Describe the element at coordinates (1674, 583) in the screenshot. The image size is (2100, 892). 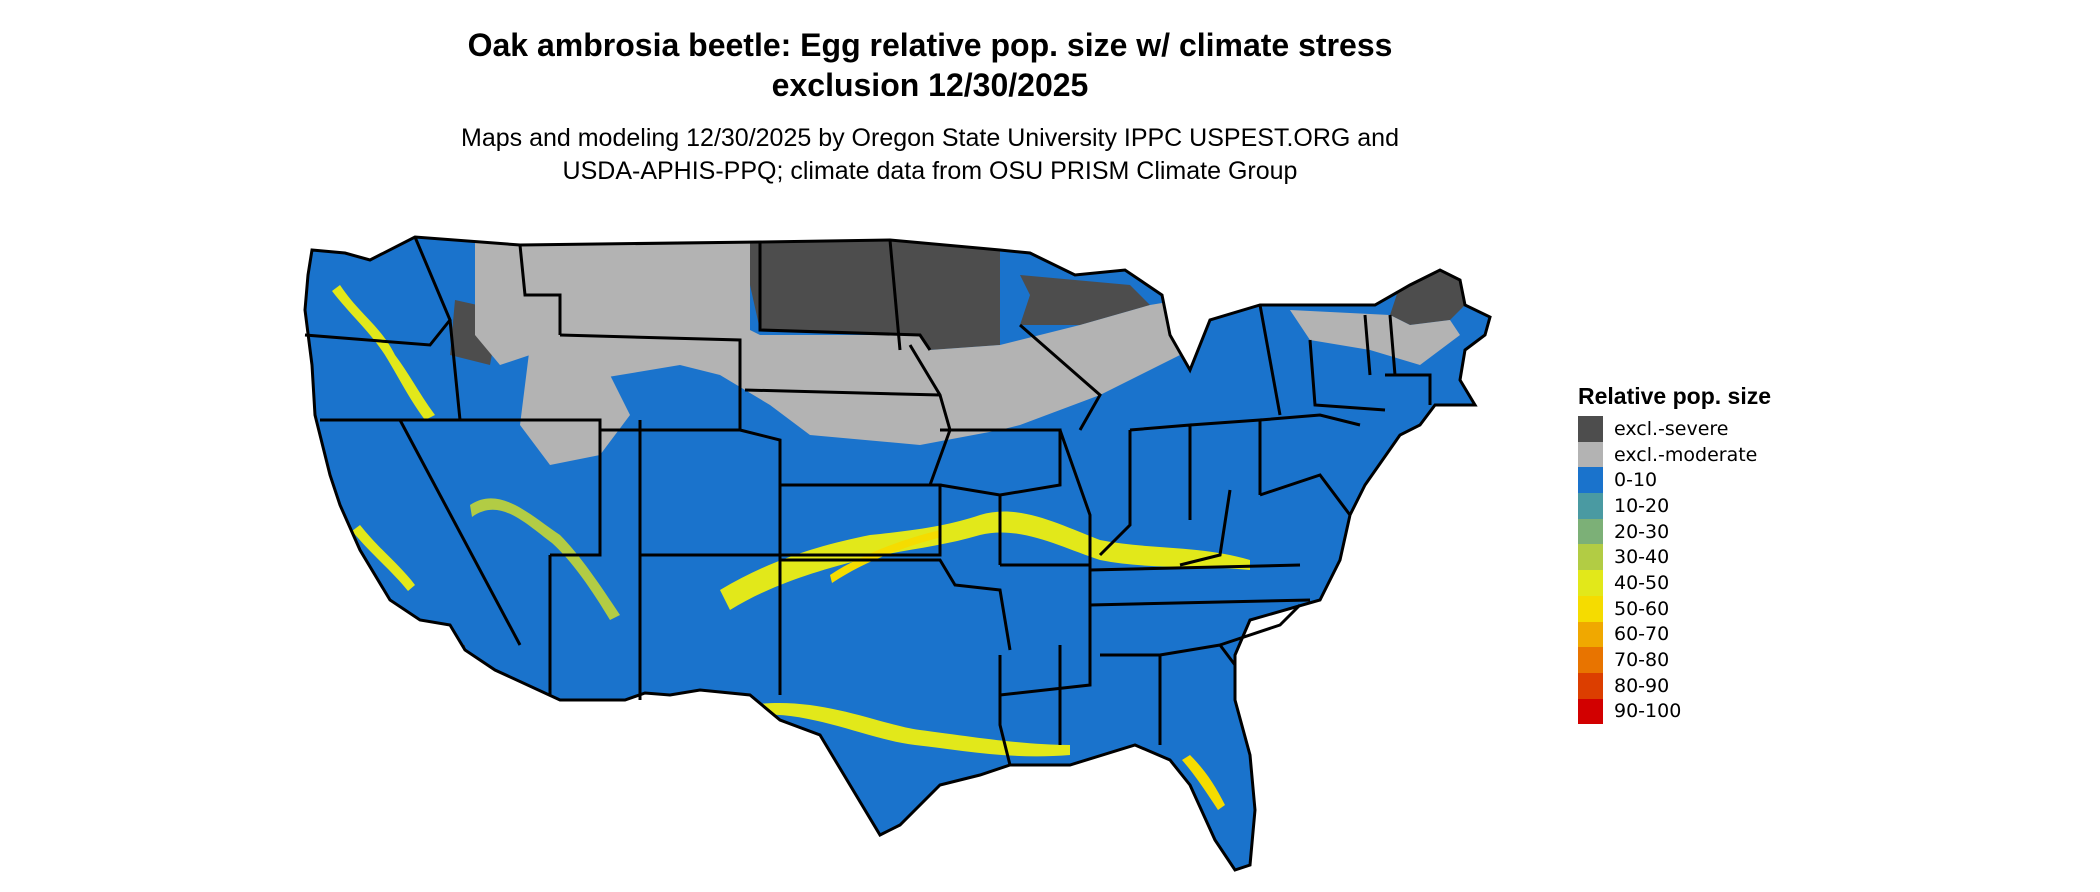
I see `legend-item: 40-50` at that location.